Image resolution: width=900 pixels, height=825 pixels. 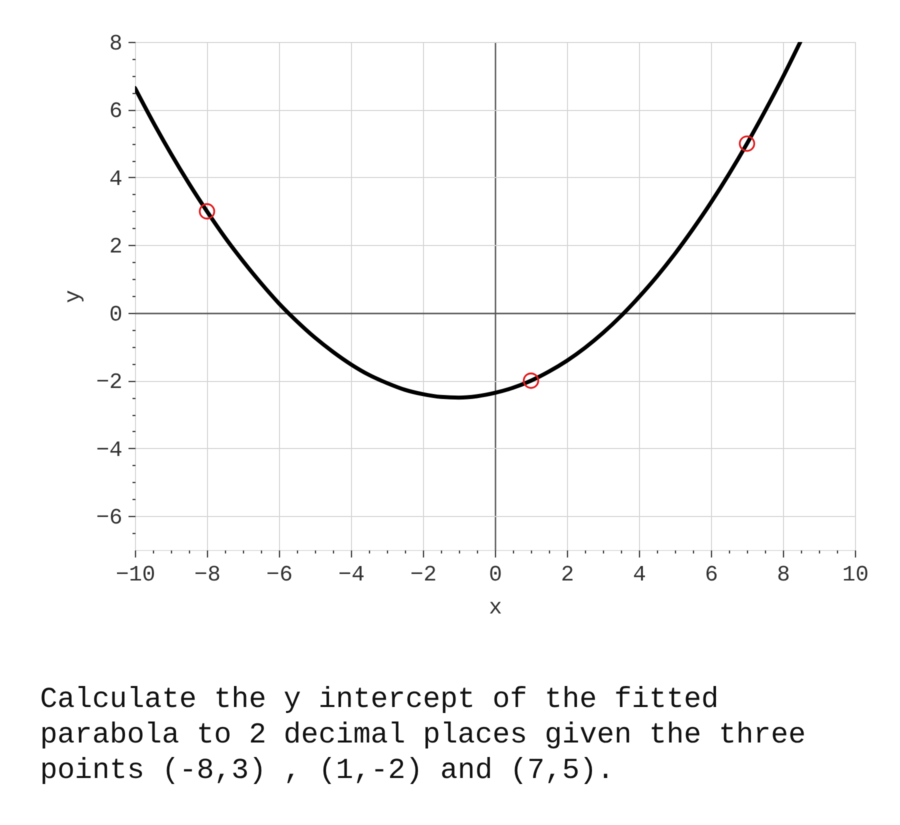 I want to click on y-tick-label: 6, so click(x=115, y=111).